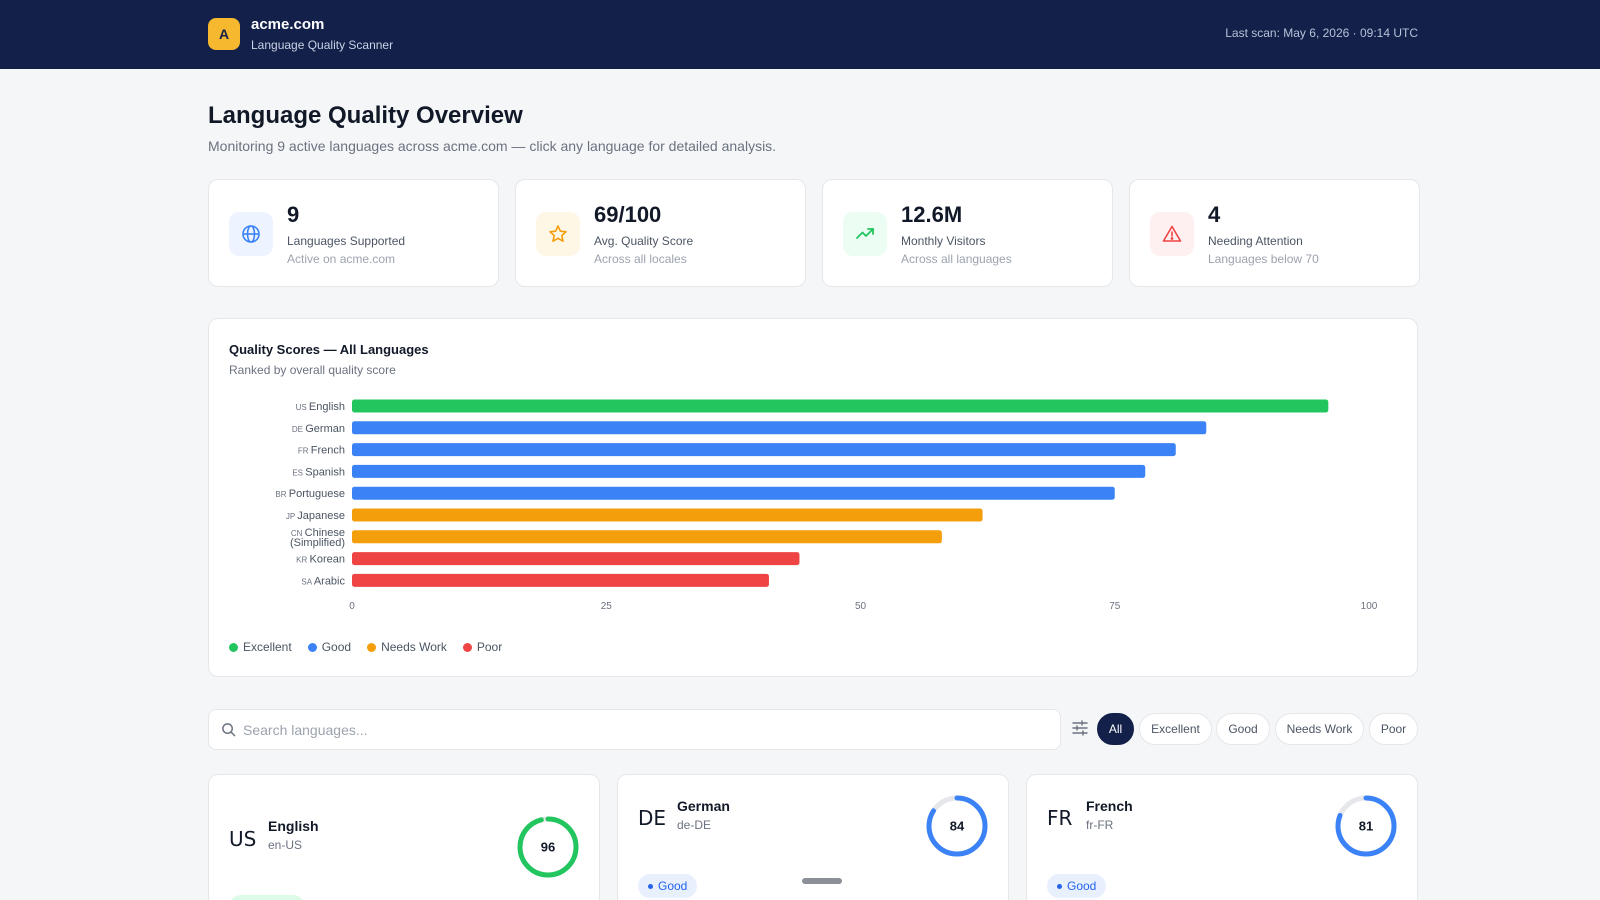  Describe the element at coordinates (703, 806) in the screenshot. I see `language-name: German` at that location.